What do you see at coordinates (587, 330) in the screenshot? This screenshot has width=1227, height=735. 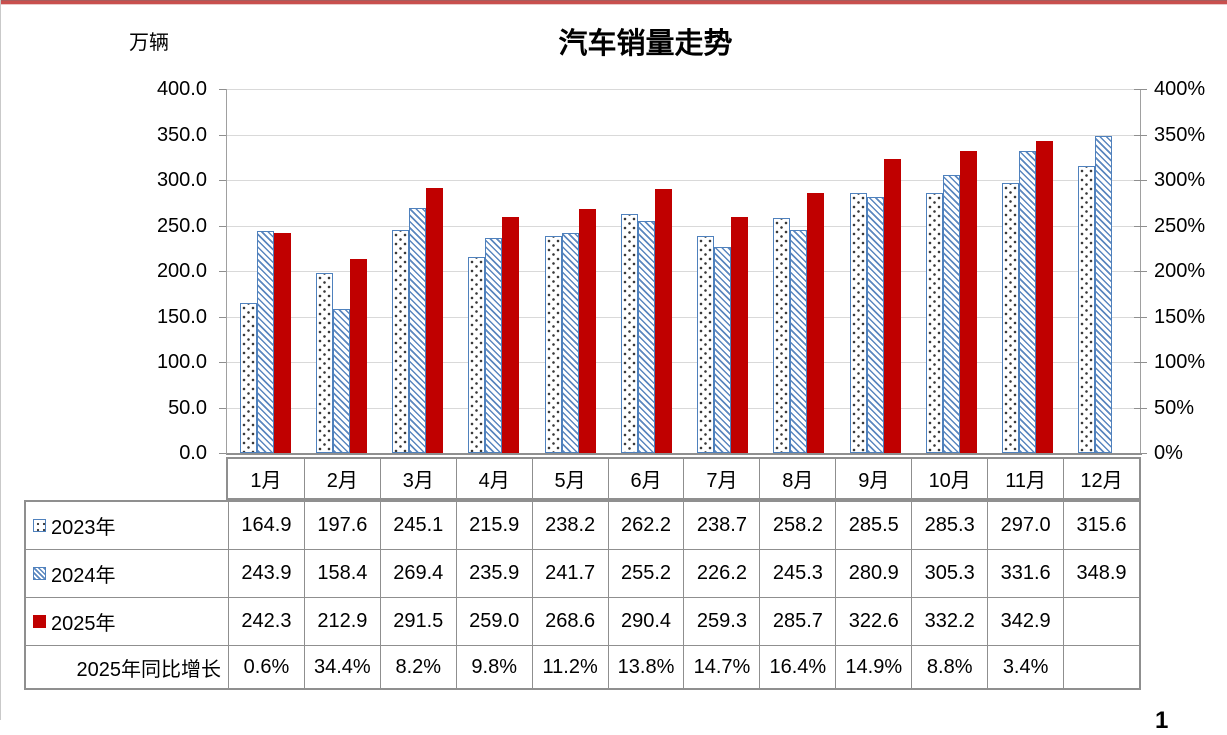 I see `bar-2025年-5月` at bounding box center [587, 330].